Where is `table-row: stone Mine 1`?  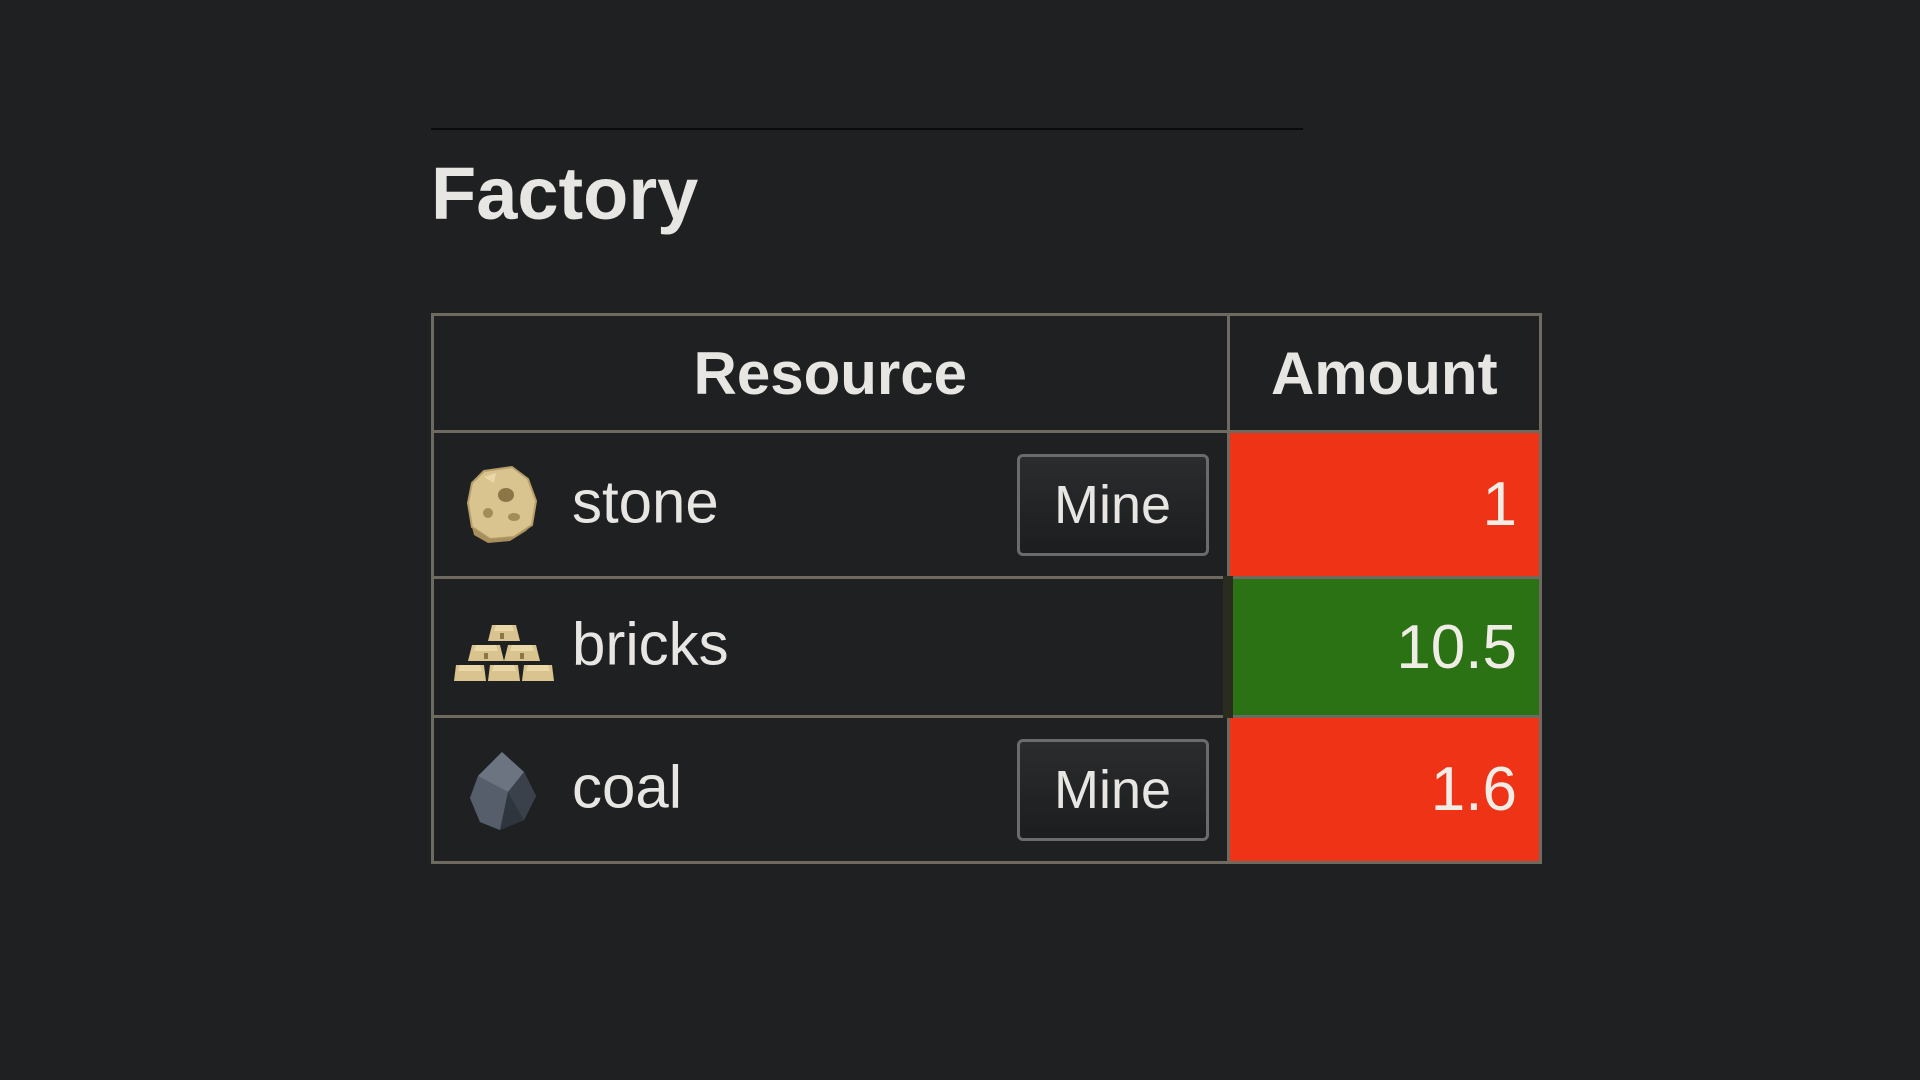 table-row: stone Mine 1 is located at coordinates (986, 504).